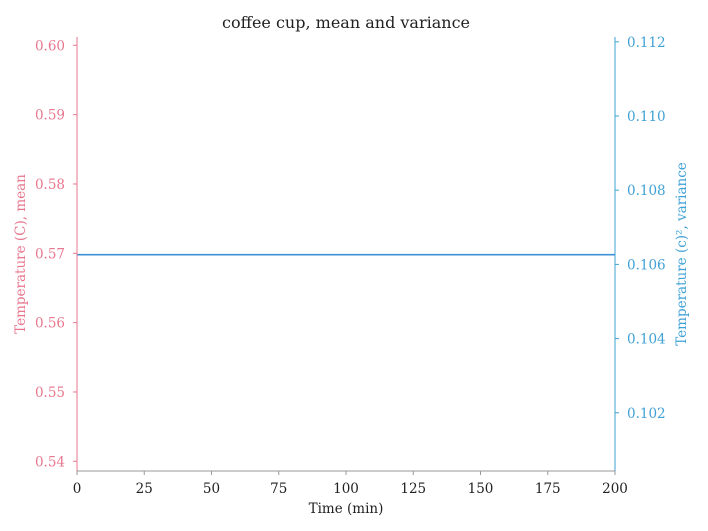  What do you see at coordinates (346, 489) in the screenshot?
I see `x-tick-label: 100` at bounding box center [346, 489].